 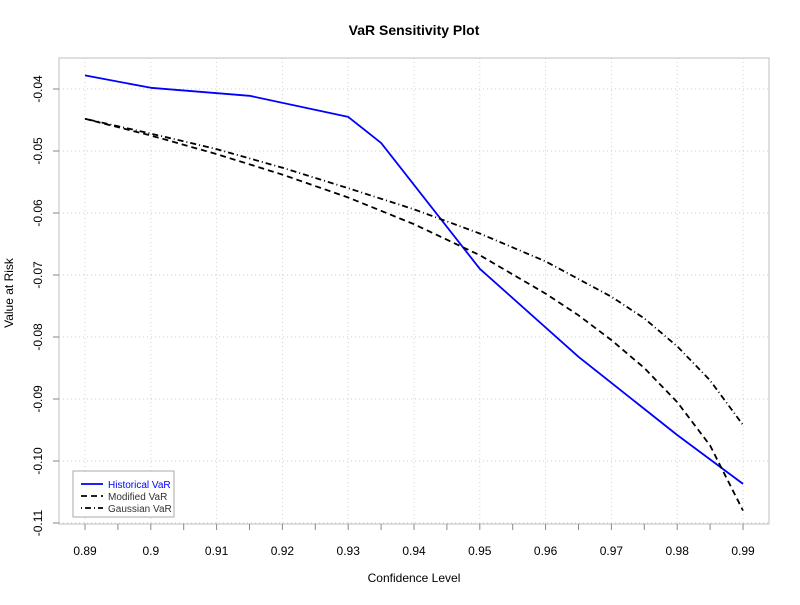 What do you see at coordinates (414, 578) in the screenshot?
I see `x-axis-label: Confidence Level` at bounding box center [414, 578].